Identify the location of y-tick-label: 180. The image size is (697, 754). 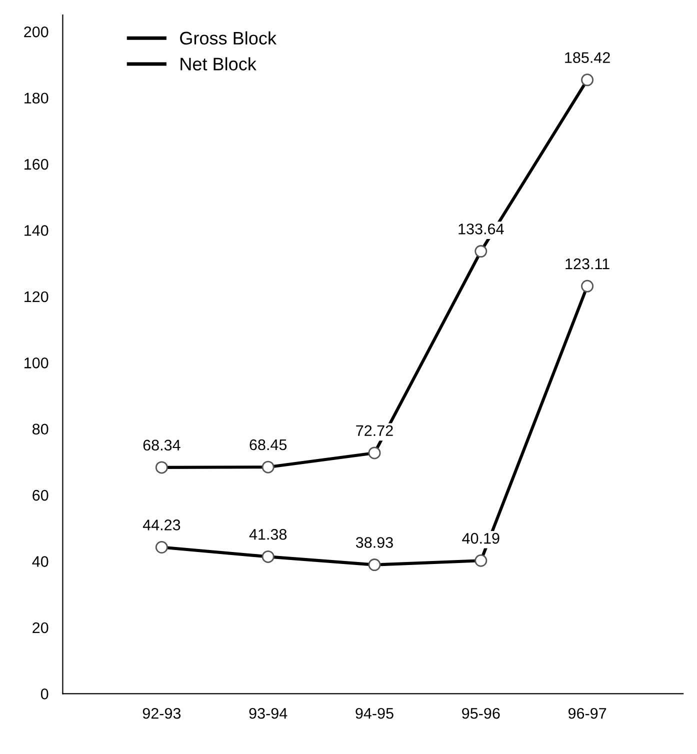
(36, 98).